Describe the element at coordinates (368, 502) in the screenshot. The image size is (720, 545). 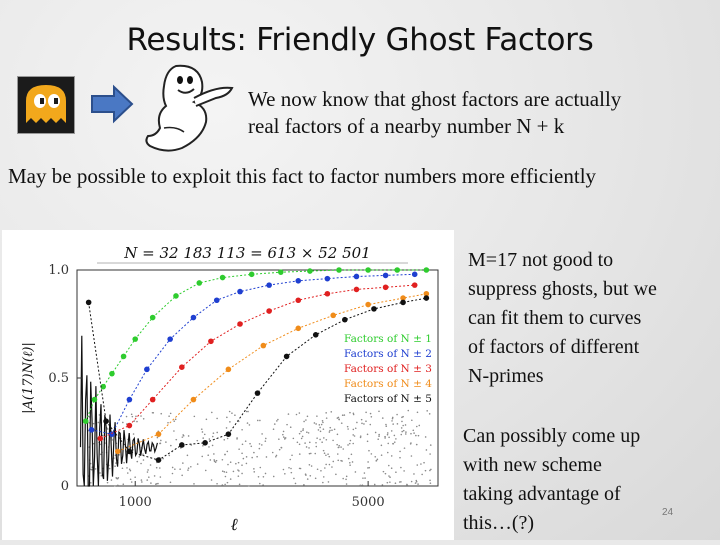
I see `x-tick-label: 5000` at that location.